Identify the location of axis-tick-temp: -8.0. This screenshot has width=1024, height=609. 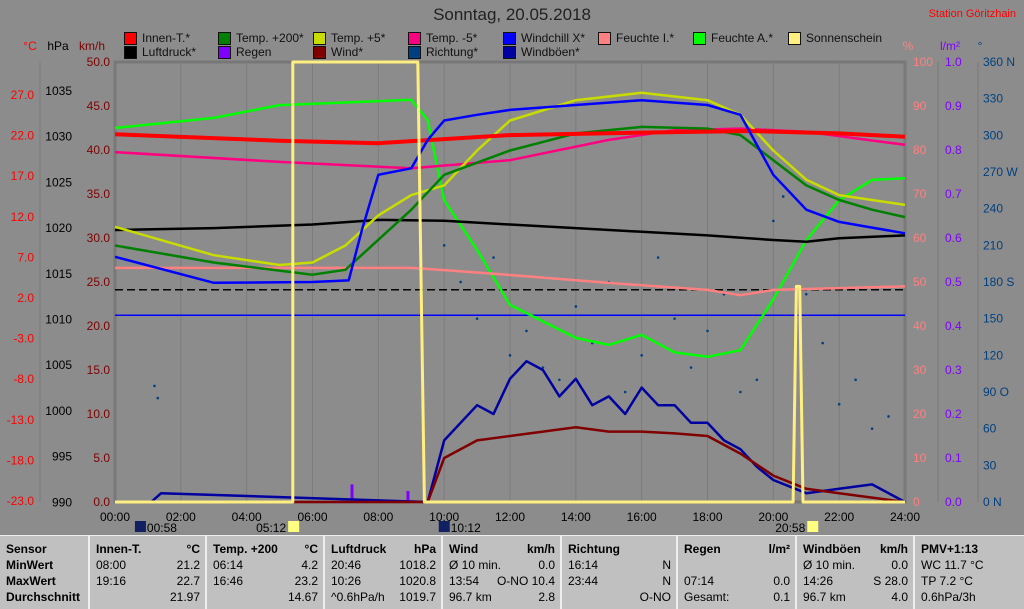
(23, 379).